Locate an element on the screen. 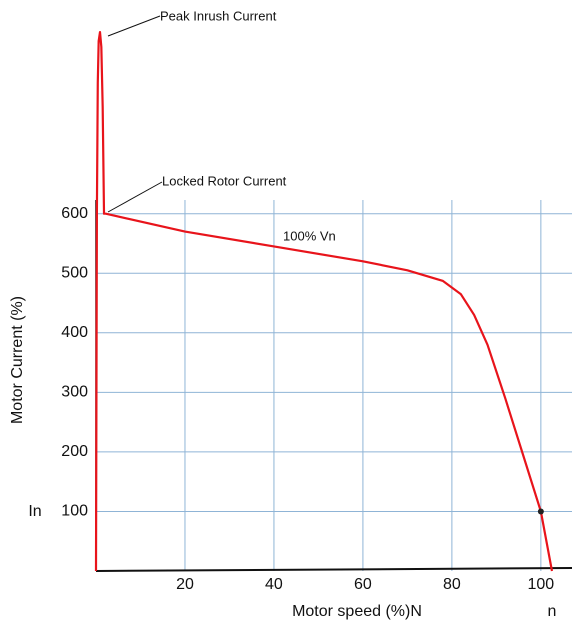  x-tick-label: 100 is located at coordinates (541, 584).